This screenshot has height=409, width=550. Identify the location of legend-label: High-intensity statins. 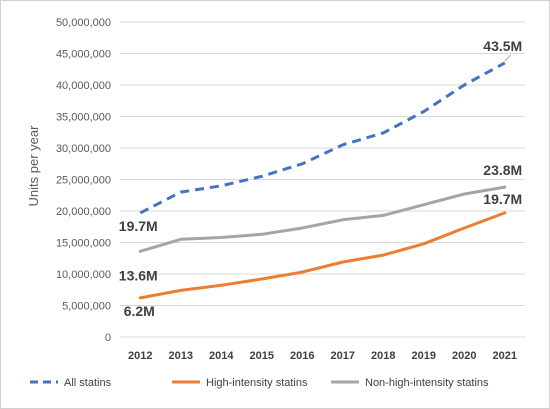
(257, 383).